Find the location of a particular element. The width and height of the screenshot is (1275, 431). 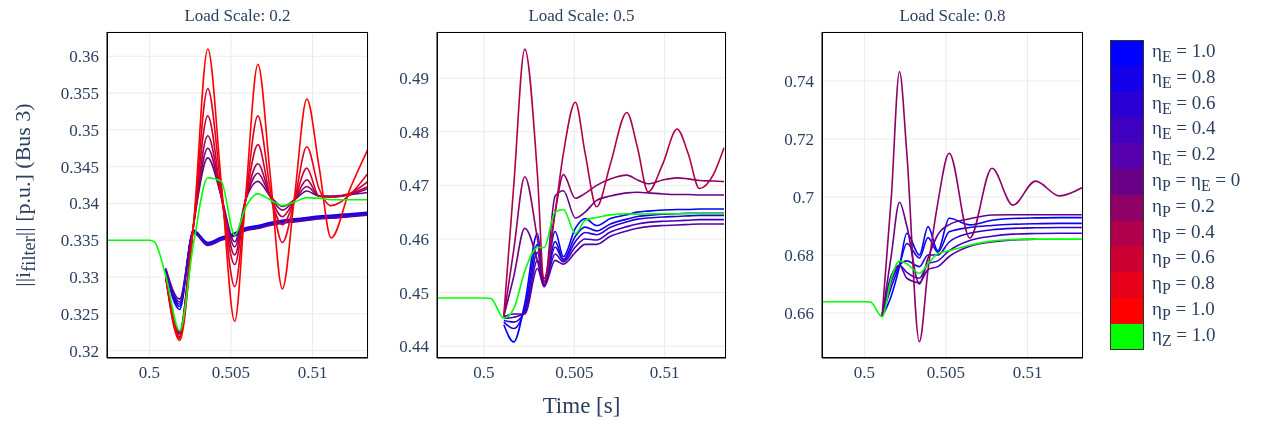

chart-title: Load Scale: 0.2 is located at coordinates (237, 16).